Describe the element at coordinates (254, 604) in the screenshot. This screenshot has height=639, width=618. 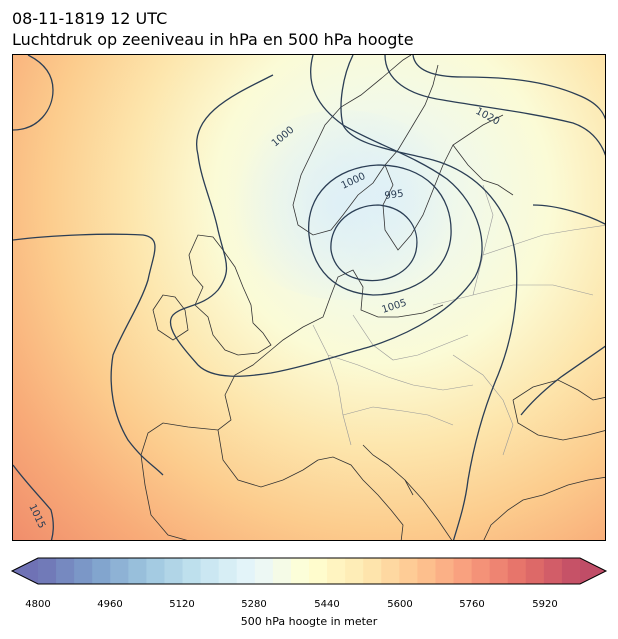
I see `colorbar-tick-label: 5280` at that location.